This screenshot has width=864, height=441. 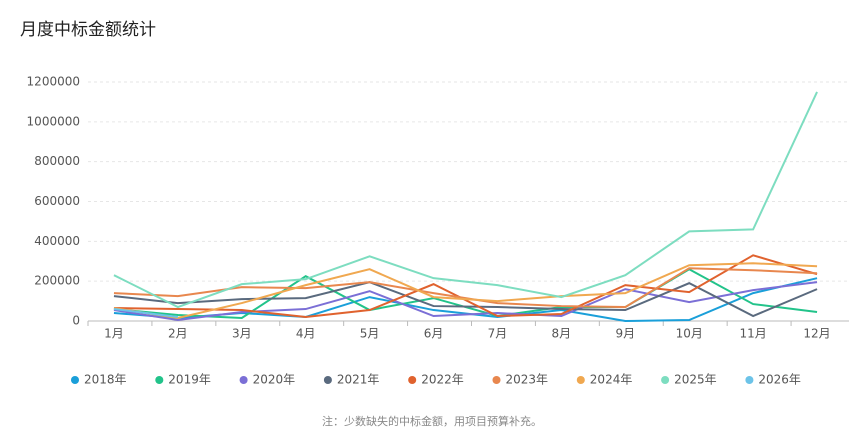 I want to click on x-tick-label: 10月, so click(x=689, y=334).